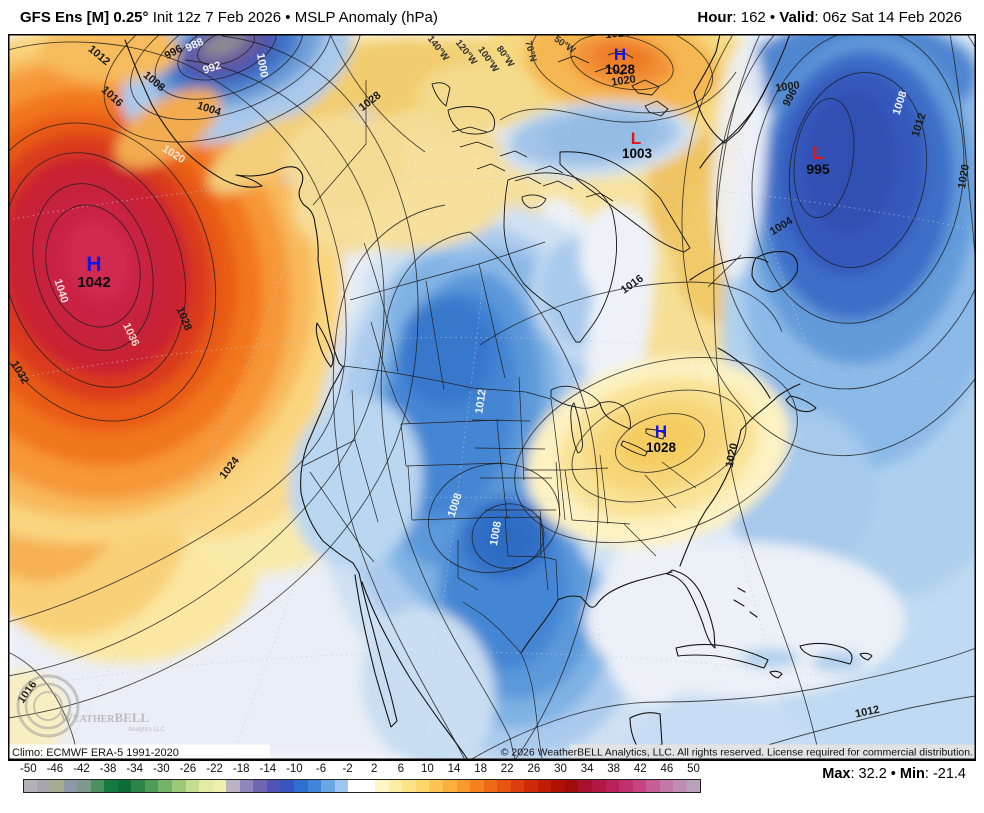 The width and height of the screenshot is (984, 813). I want to click on svg-text: 995, so click(818, 169).